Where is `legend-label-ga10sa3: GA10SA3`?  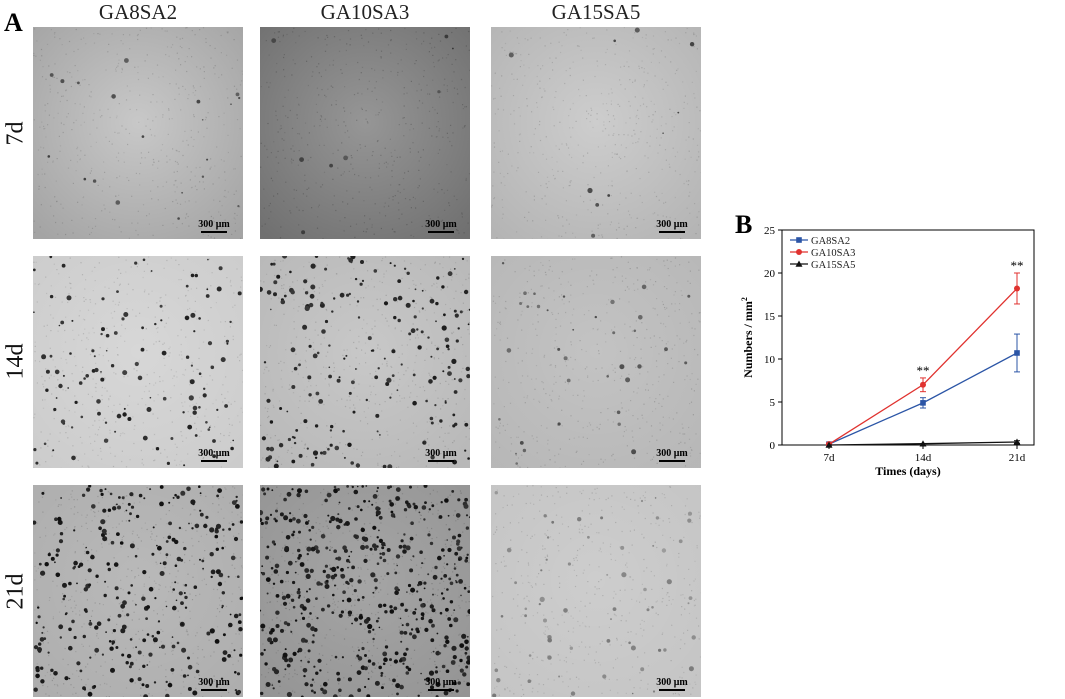 legend-label-ga10sa3: GA10SA3 is located at coordinates (833, 253).